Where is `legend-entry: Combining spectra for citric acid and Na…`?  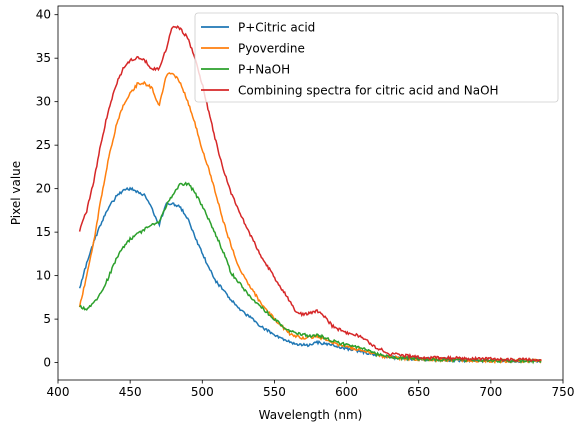 legend-entry: Combining spectra for citric acid and Na… is located at coordinates (368, 91).